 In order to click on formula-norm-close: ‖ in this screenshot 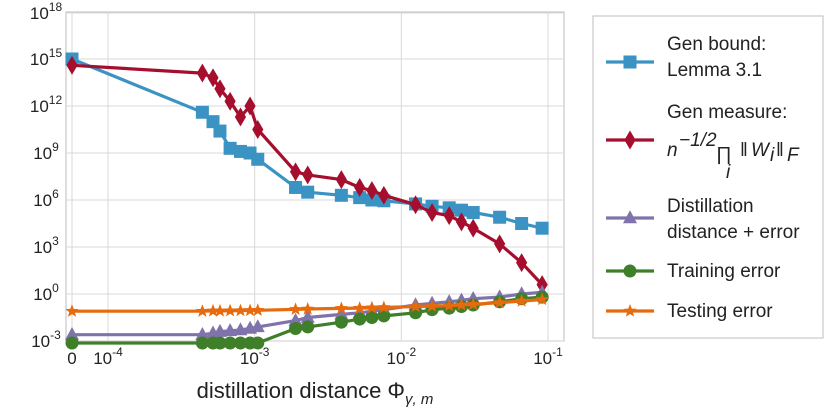, I will do `click(780, 150)`.